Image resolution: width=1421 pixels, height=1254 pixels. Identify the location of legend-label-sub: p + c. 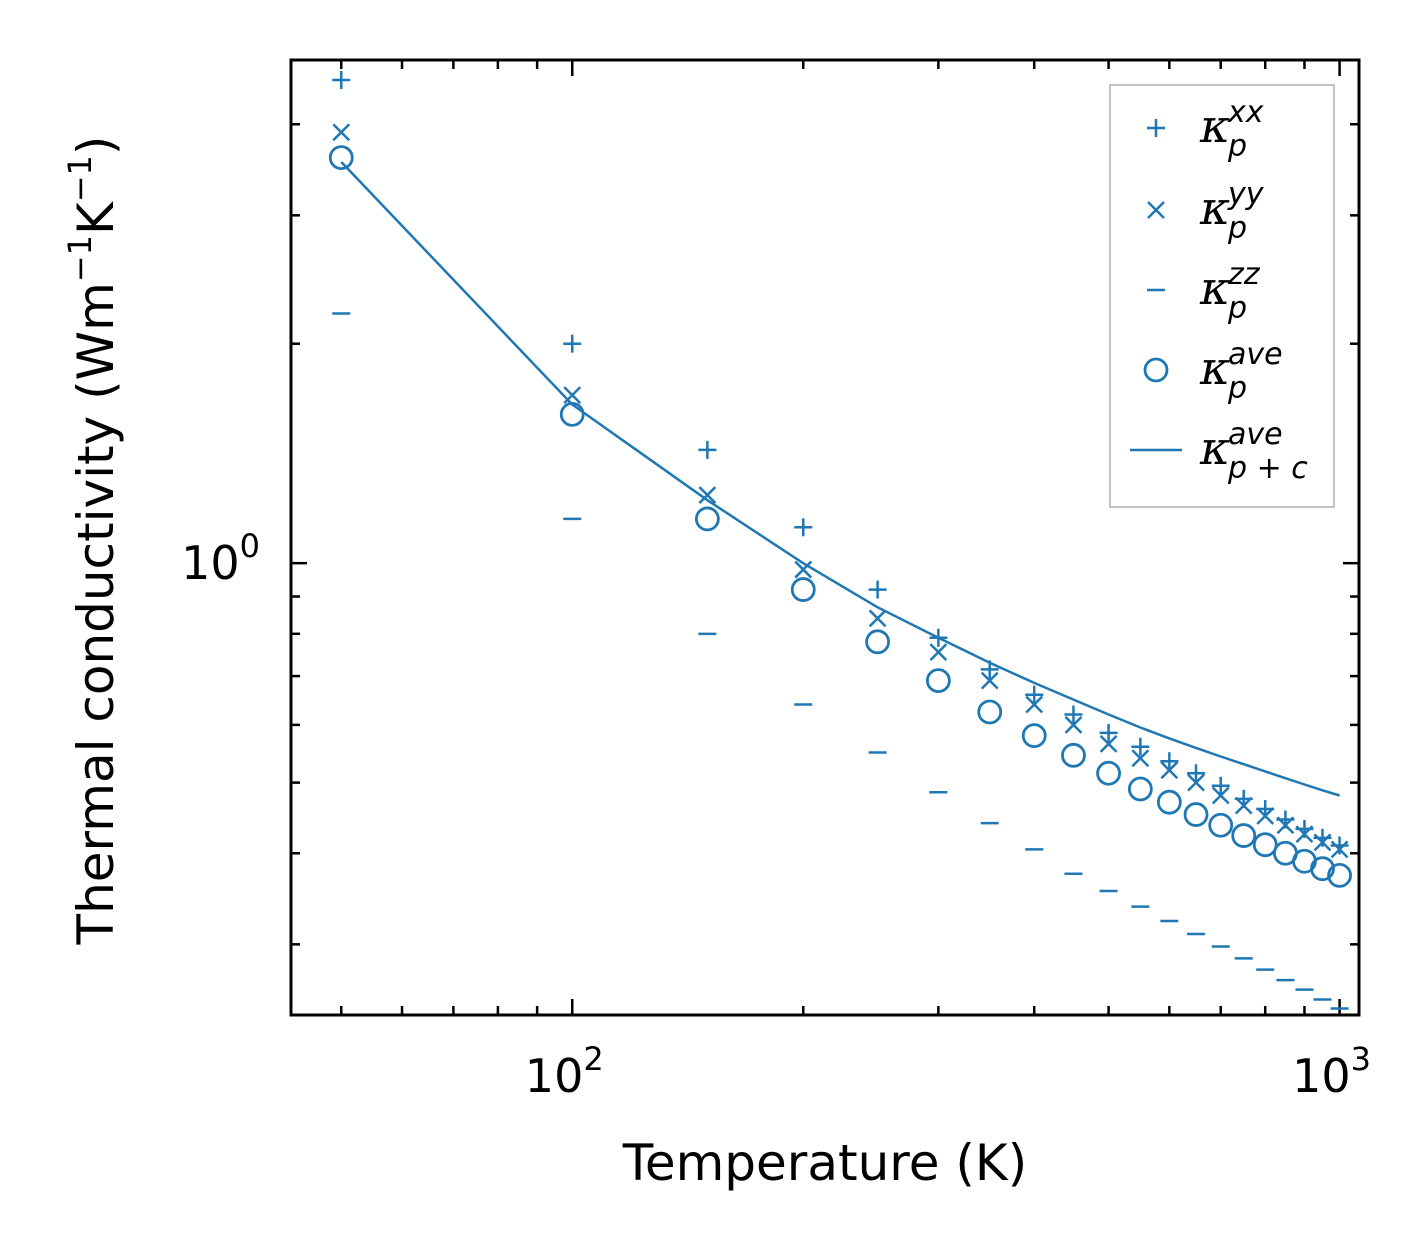
(1267, 468).